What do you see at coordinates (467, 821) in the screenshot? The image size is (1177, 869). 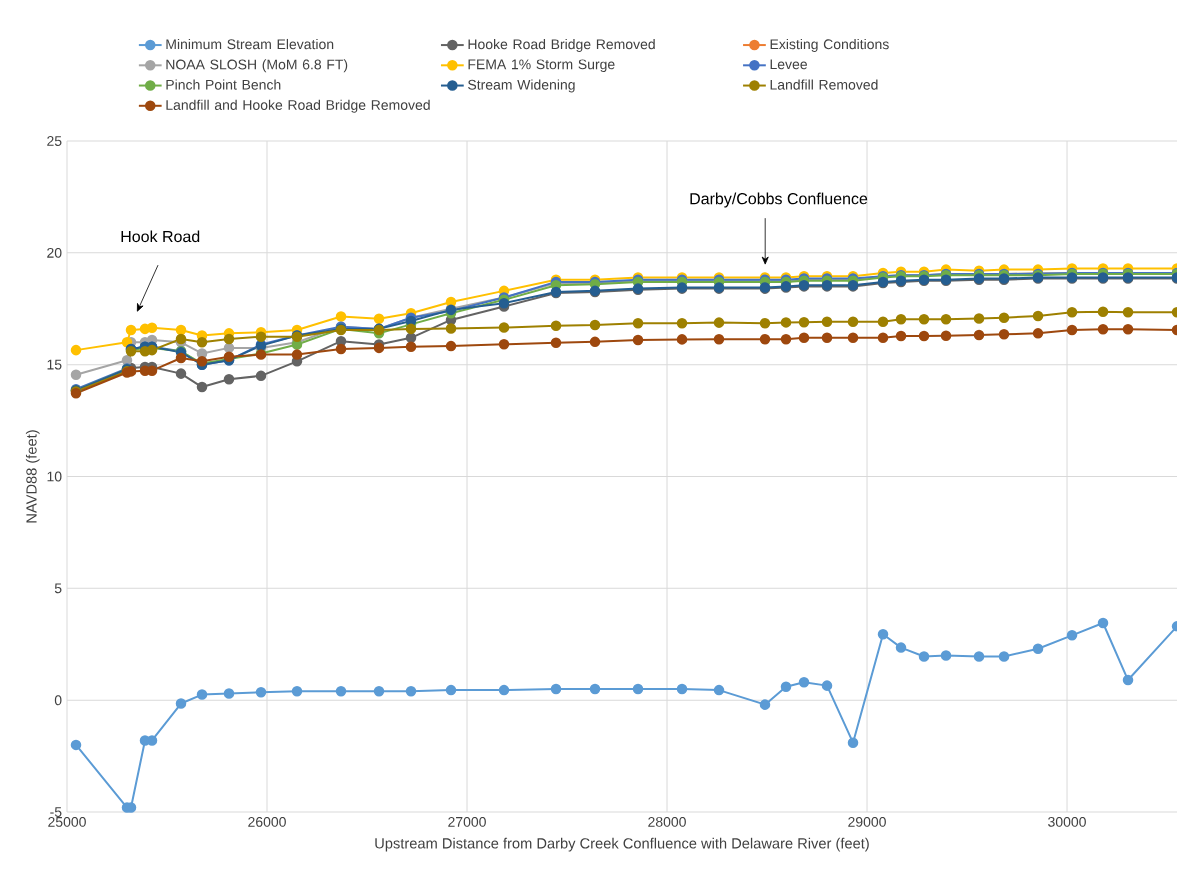 I see `x-tick-label: 27000` at bounding box center [467, 821].